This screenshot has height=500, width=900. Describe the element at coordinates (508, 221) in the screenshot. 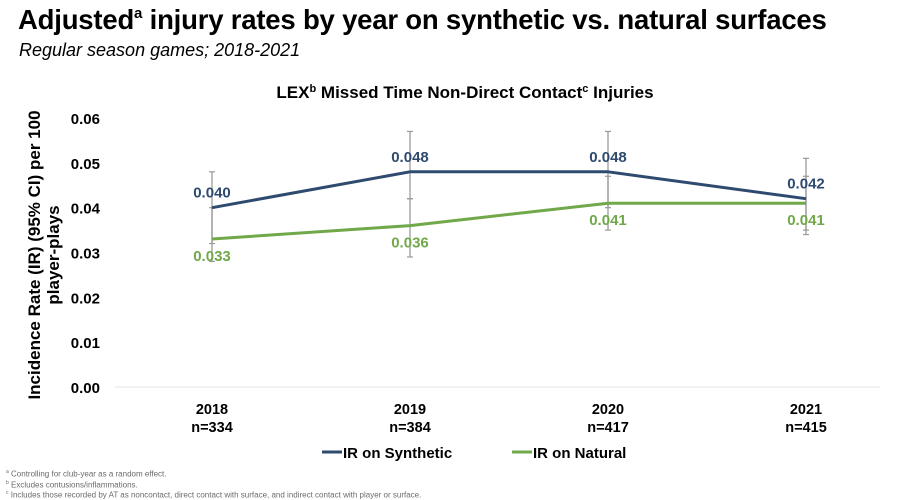

I see `series-line-ir-on-natural` at that location.